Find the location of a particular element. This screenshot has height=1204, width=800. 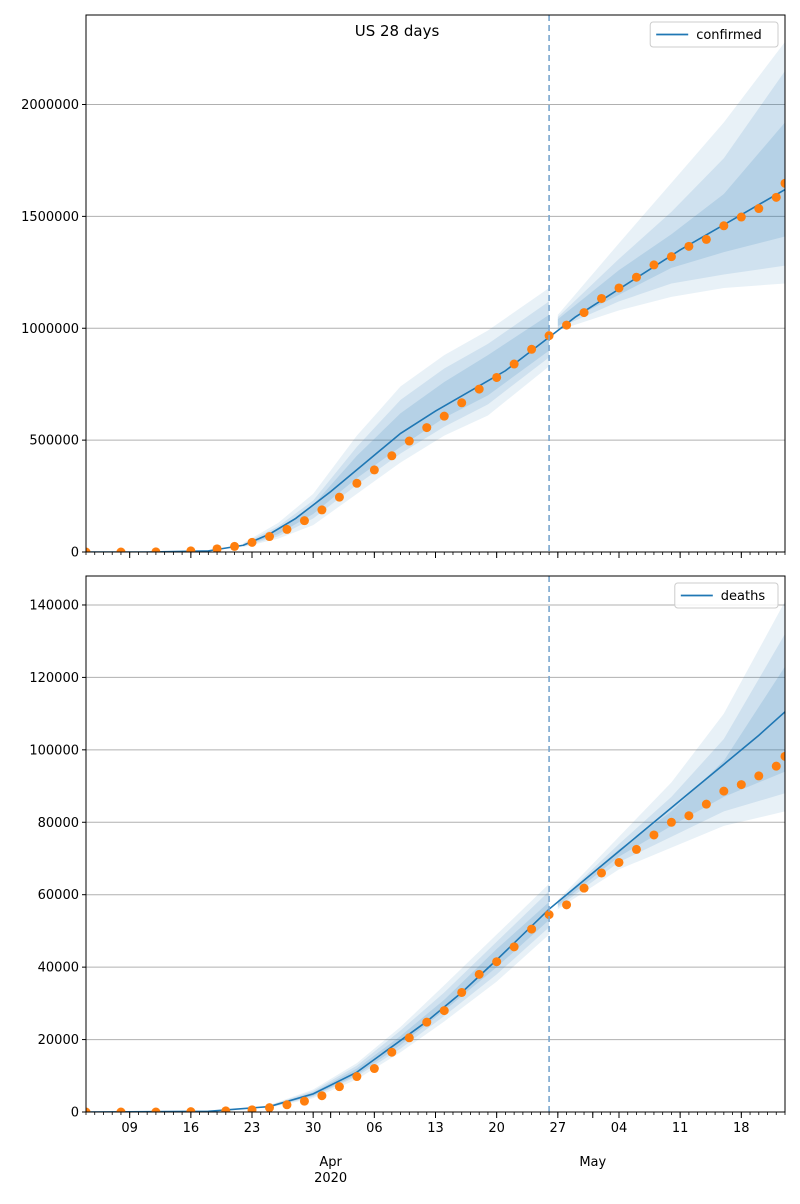

legend: confirmed is located at coordinates (714, 34).